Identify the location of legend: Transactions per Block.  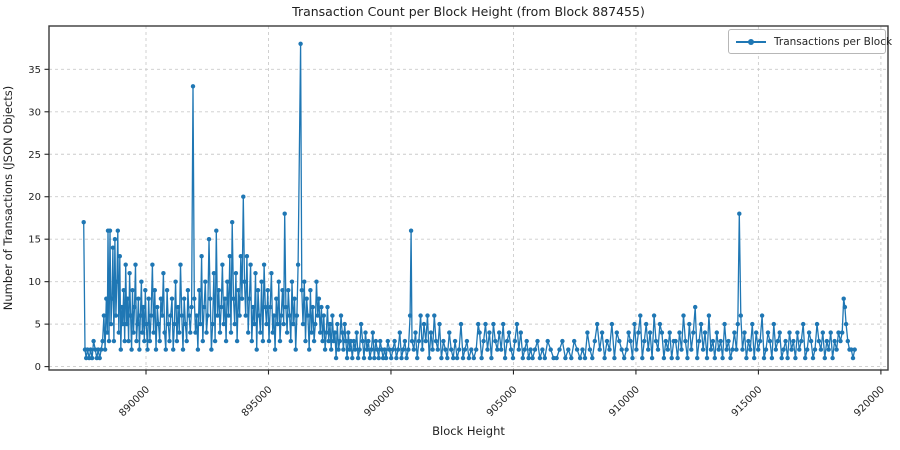
(810, 41).